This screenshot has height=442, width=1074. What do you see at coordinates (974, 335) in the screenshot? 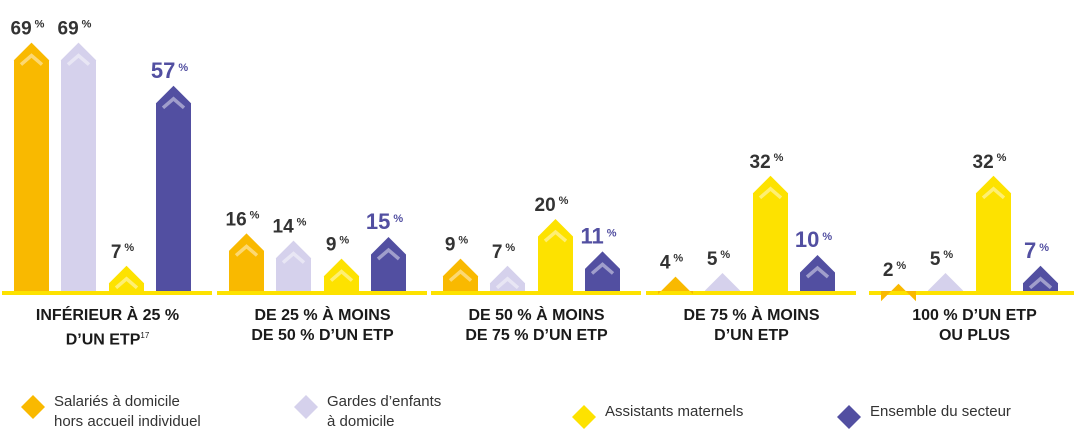
I see `category-label-line: OU PLUS` at bounding box center [974, 335].